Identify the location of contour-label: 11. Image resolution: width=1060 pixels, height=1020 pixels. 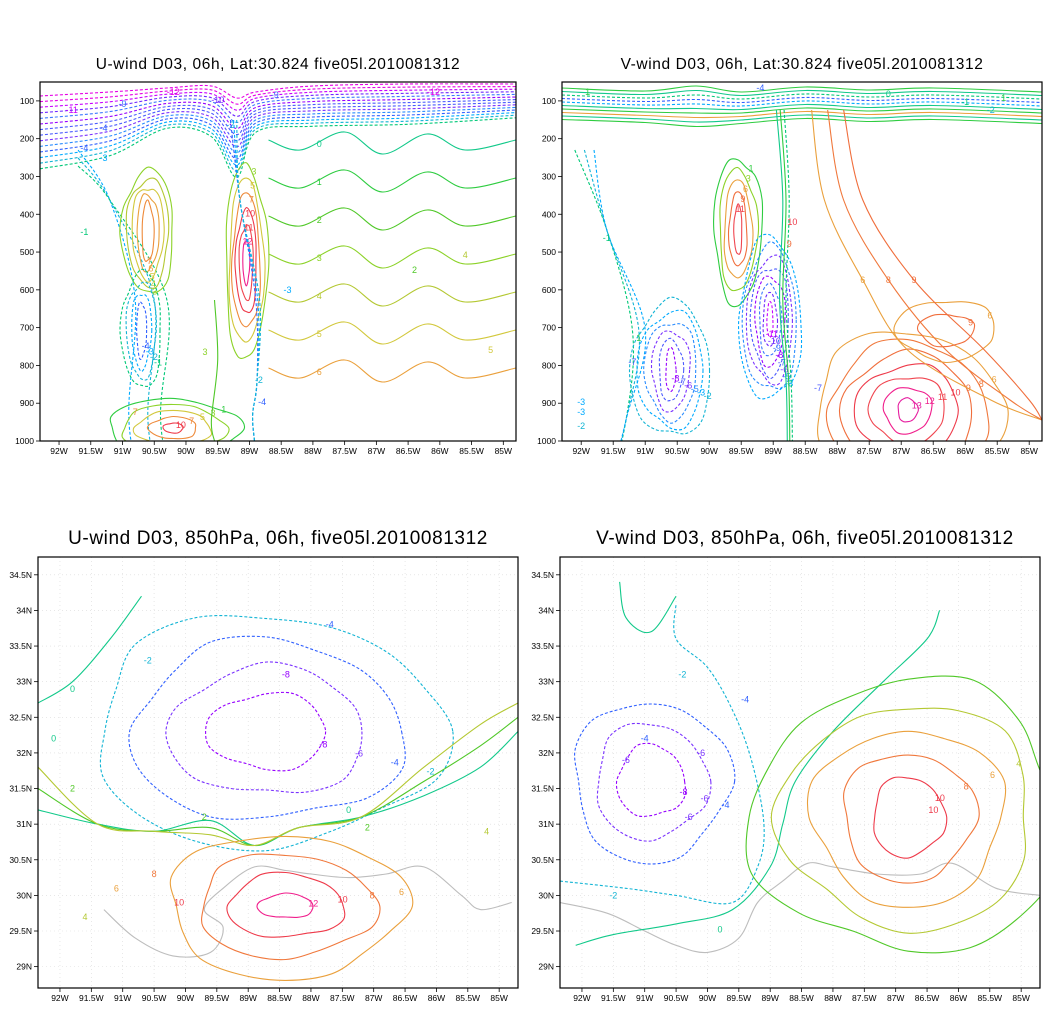
(248, 228).